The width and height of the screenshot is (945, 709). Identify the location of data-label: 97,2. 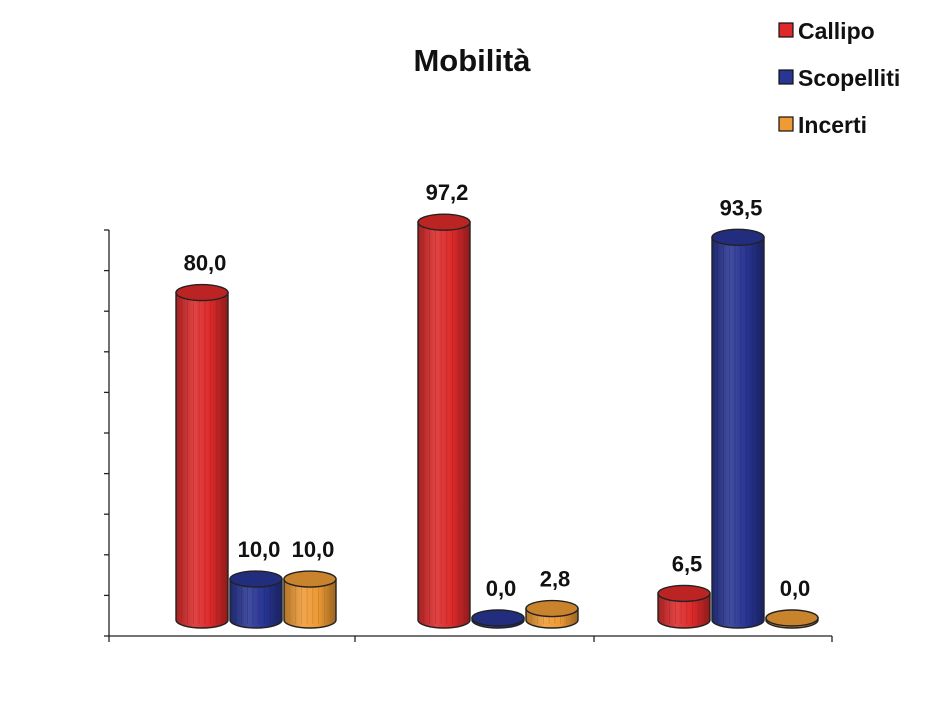
(447, 192).